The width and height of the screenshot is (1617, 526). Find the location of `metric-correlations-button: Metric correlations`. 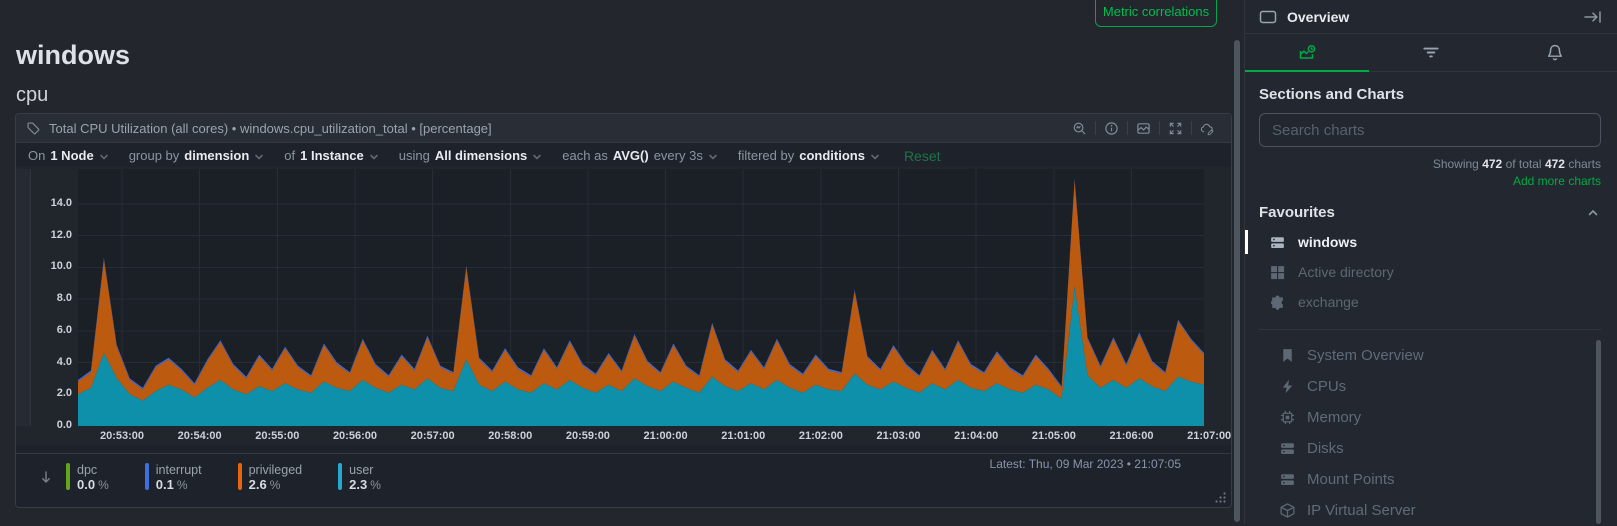

metric-correlations-button: Metric correlations is located at coordinates (1156, 13).